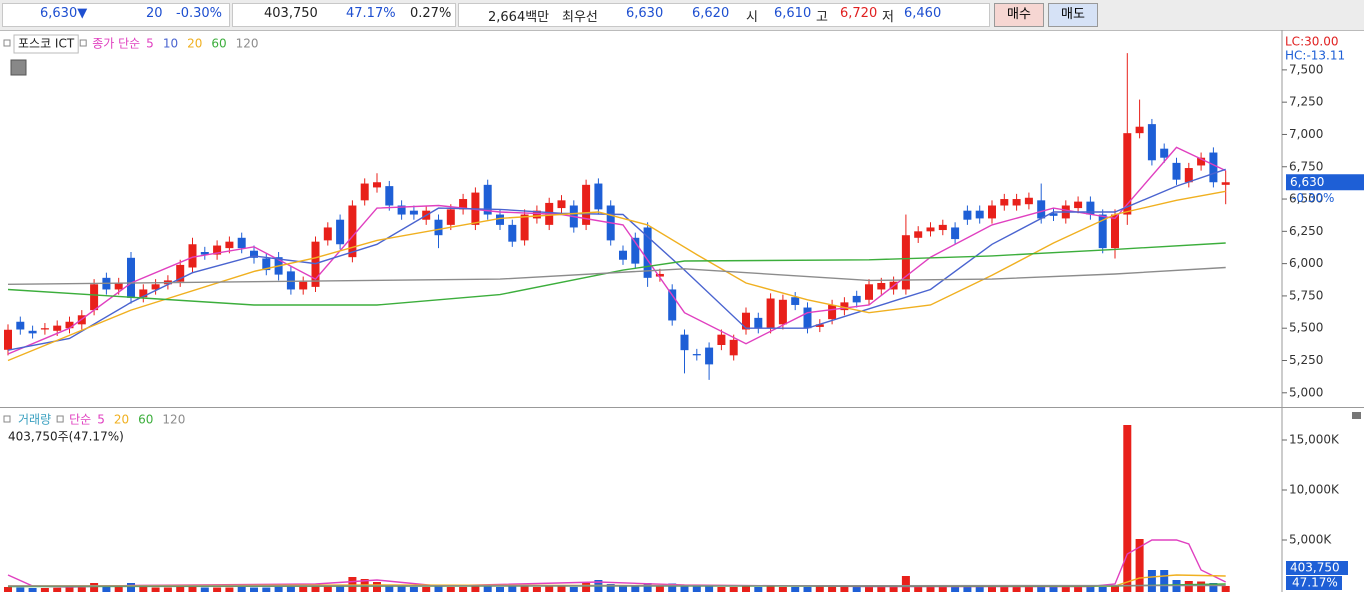 Image resolution: width=1364 pixels, height=592 pixels. I want to click on volume-info: 403,750주(47.17%), so click(66, 437).